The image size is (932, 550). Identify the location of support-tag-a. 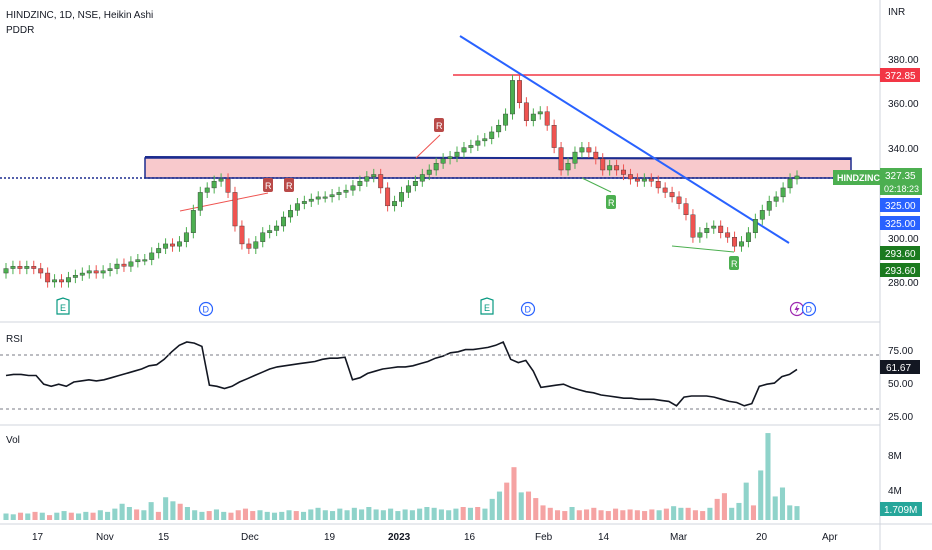
(900, 253).